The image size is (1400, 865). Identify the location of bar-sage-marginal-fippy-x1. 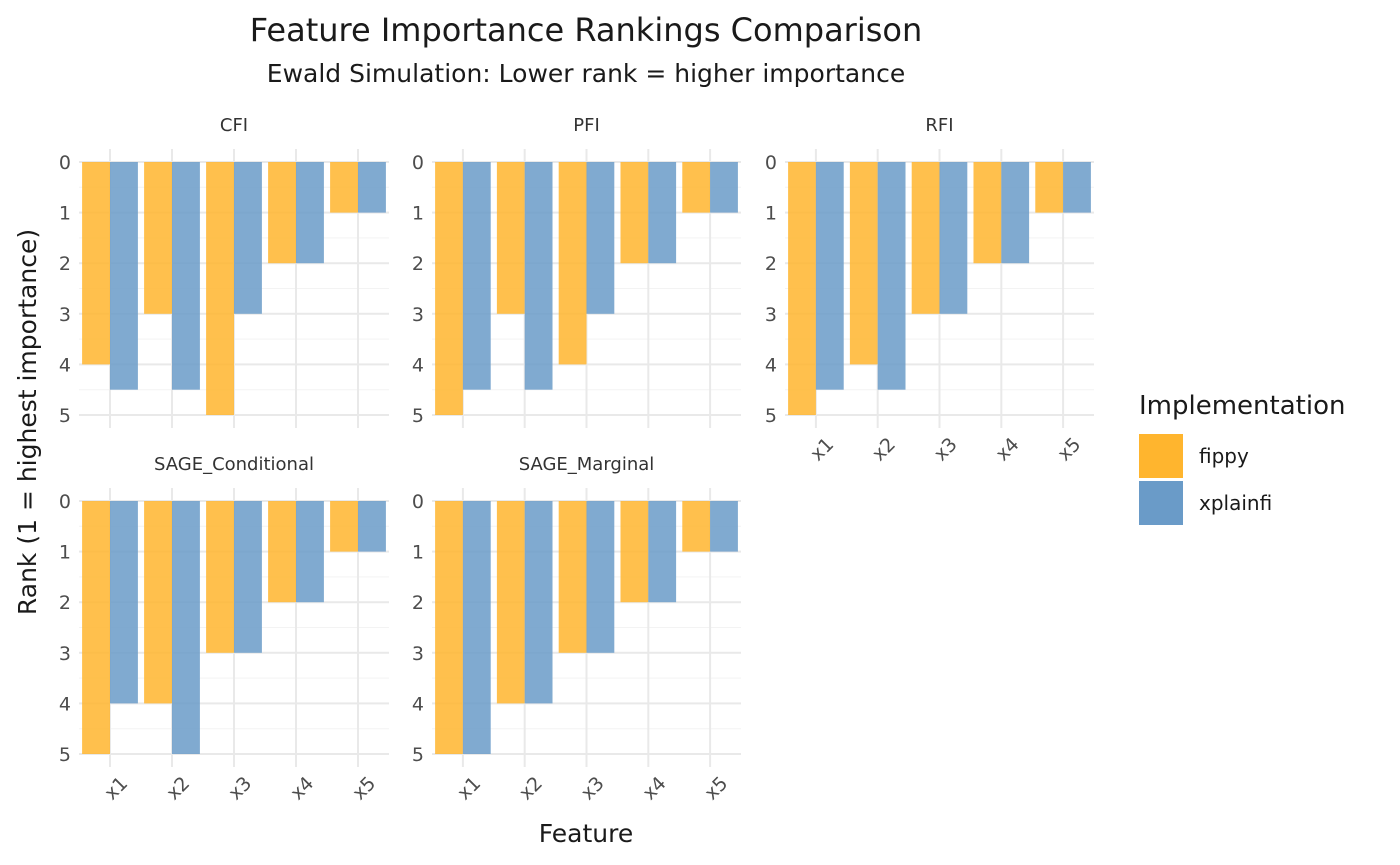
(449, 627).